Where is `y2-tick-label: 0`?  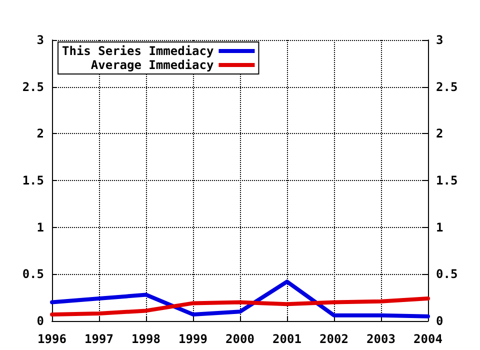
y2-tick-label: 0 is located at coordinates (440, 321).